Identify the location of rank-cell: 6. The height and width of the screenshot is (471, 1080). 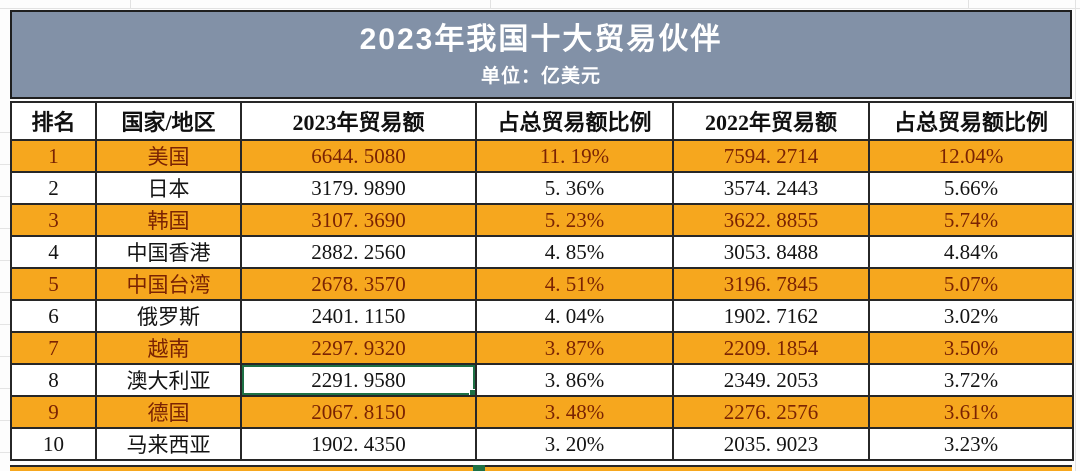
(53, 316).